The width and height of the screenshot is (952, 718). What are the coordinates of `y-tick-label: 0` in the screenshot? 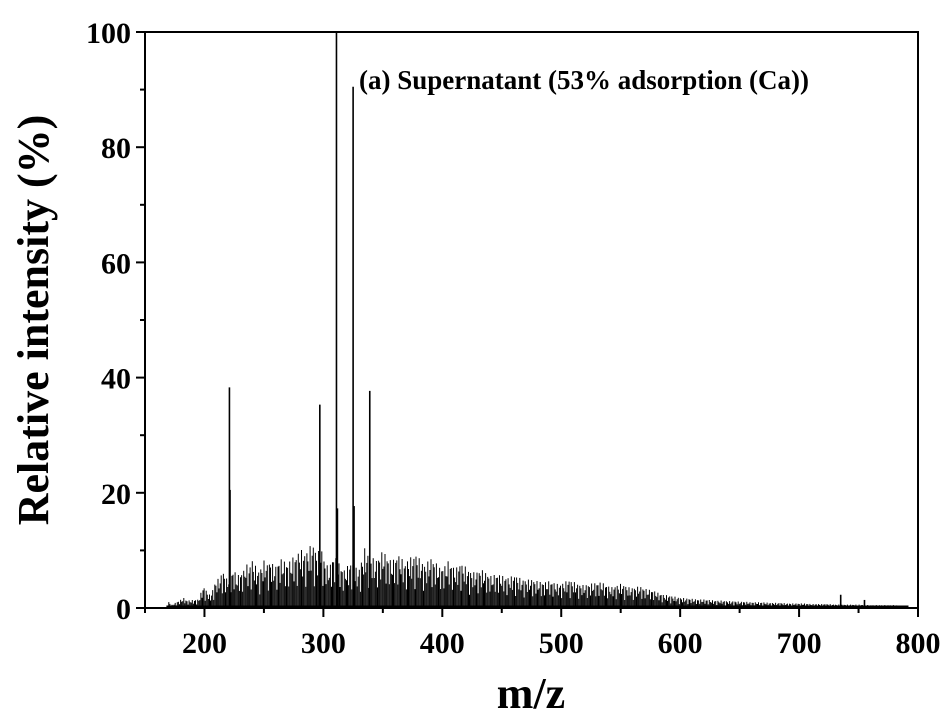 It's located at (123, 609).